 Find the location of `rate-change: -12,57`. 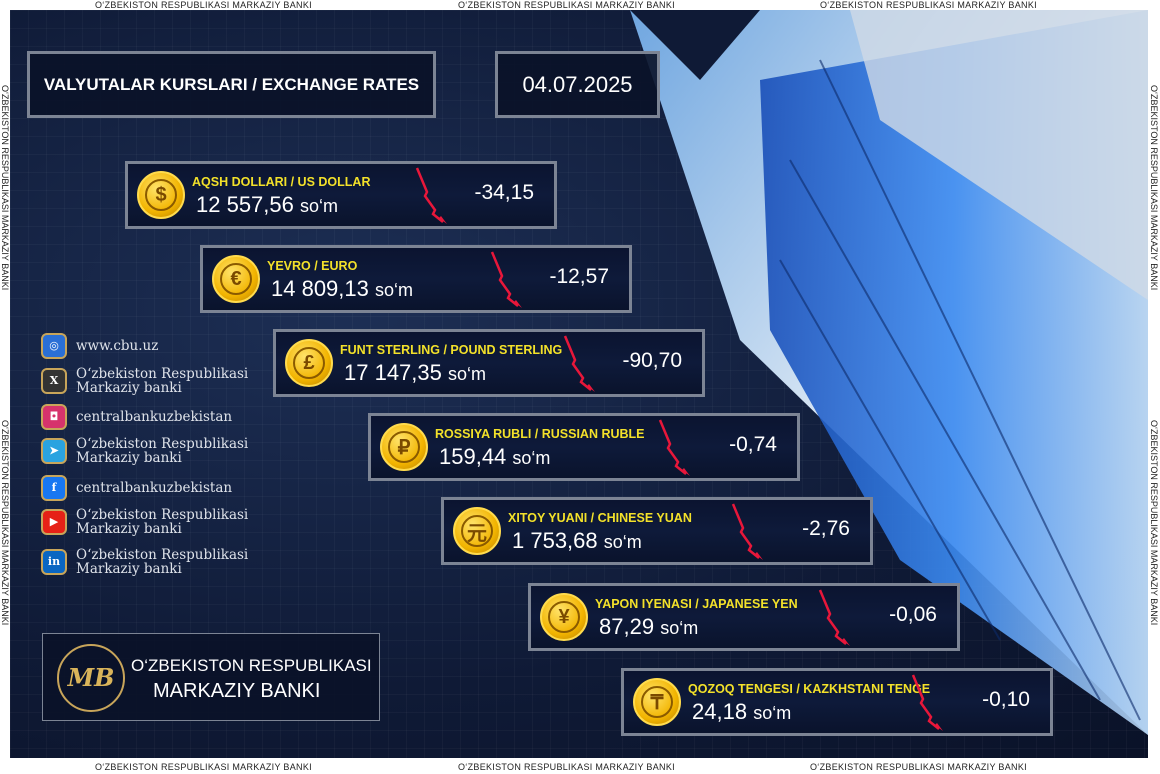

rate-change: -12,57 is located at coordinates (579, 276).